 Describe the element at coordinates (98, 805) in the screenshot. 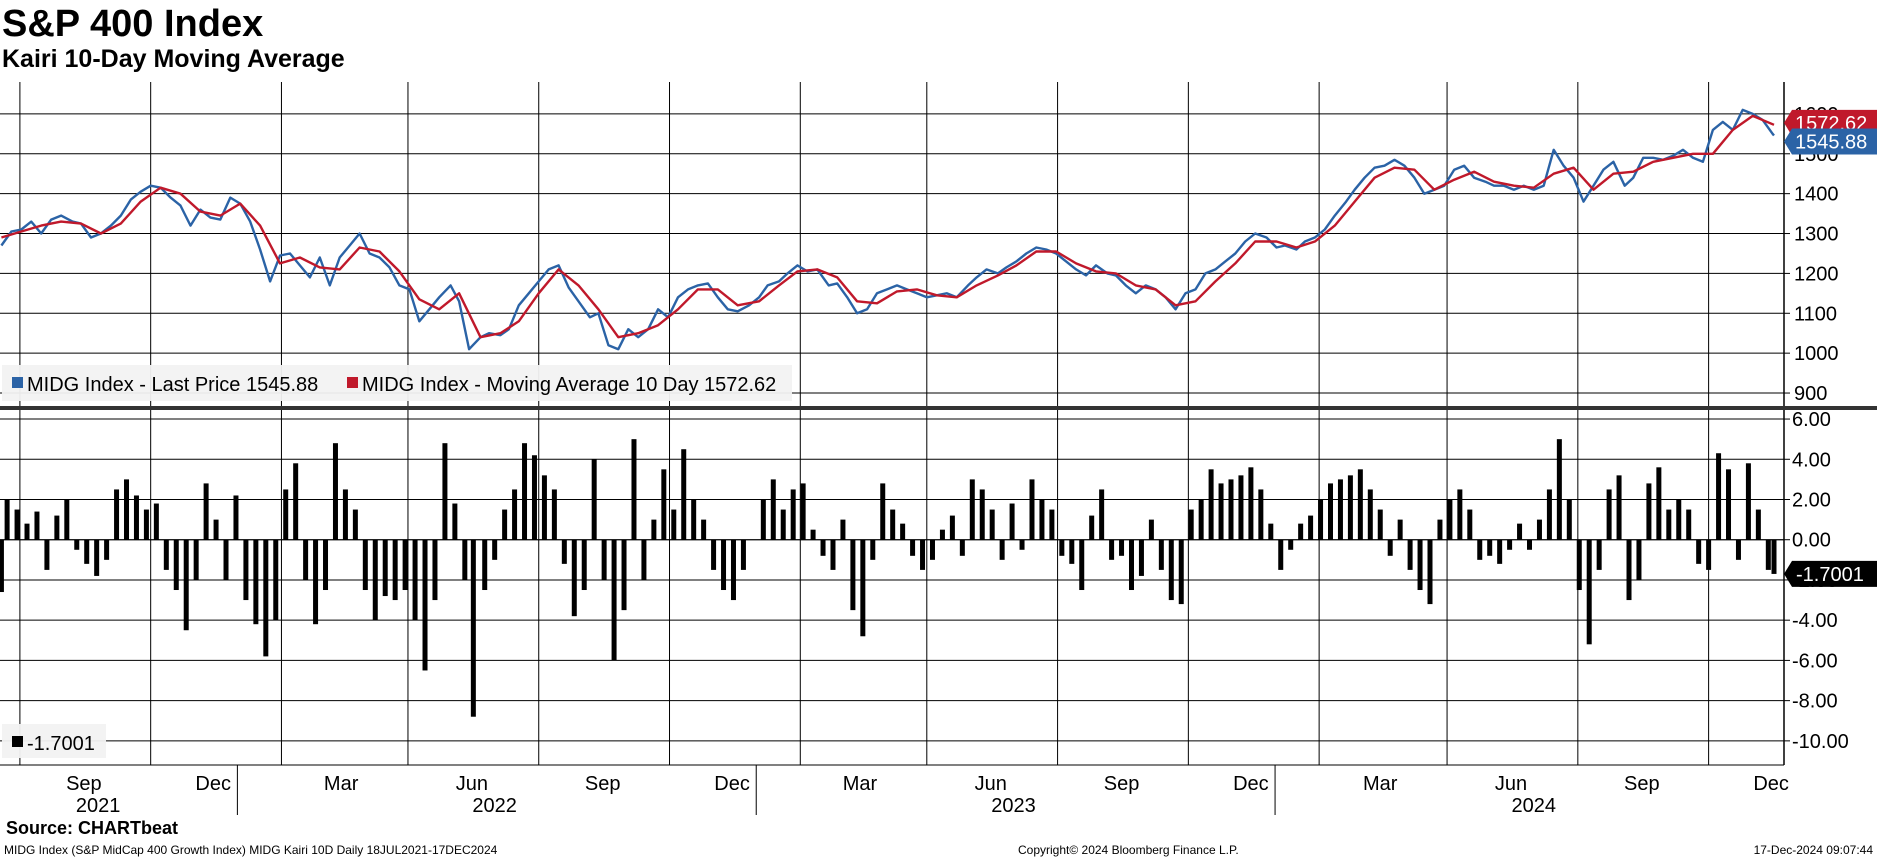

I see `year-label: 2021` at that location.